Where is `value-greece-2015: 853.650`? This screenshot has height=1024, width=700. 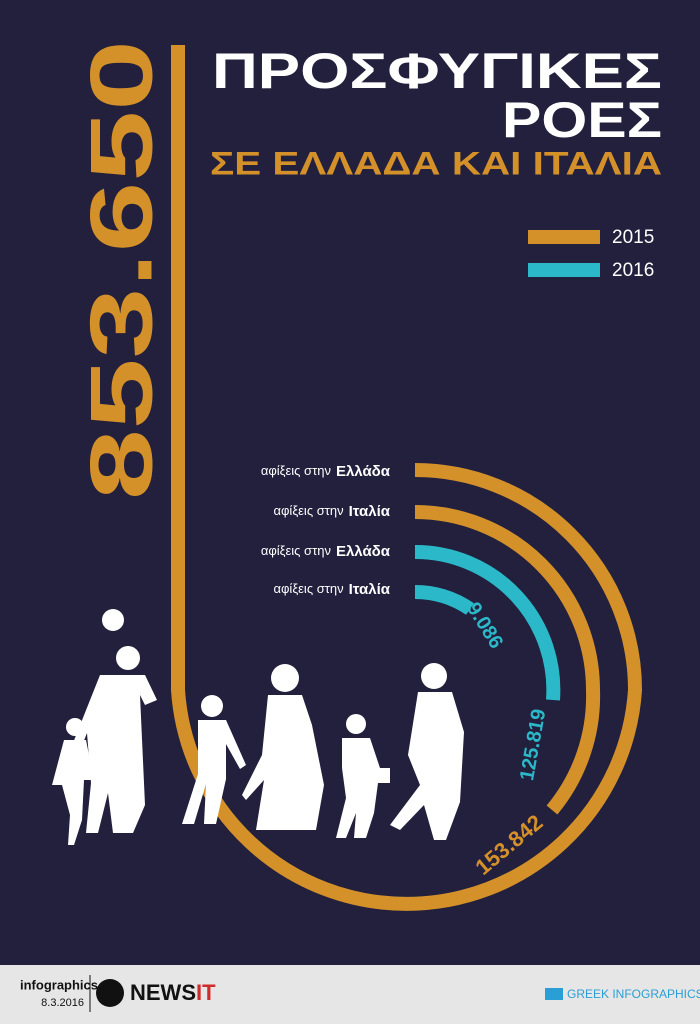
value-greece-2015: 853.650 is located at coordinates (120, 270).